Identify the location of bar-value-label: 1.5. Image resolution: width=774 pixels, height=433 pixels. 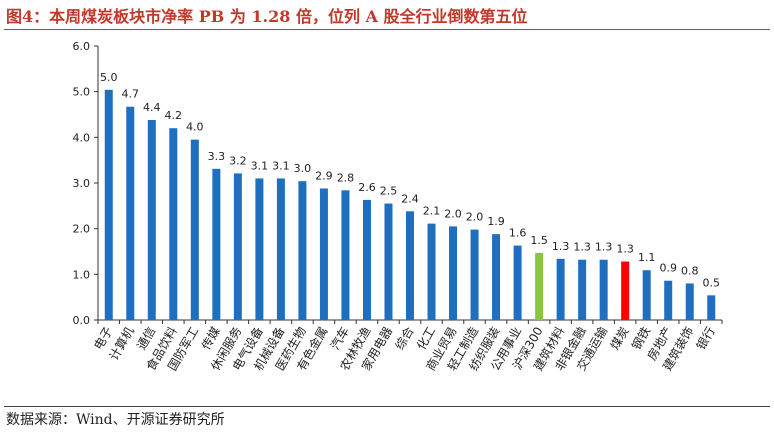
(539, 240).